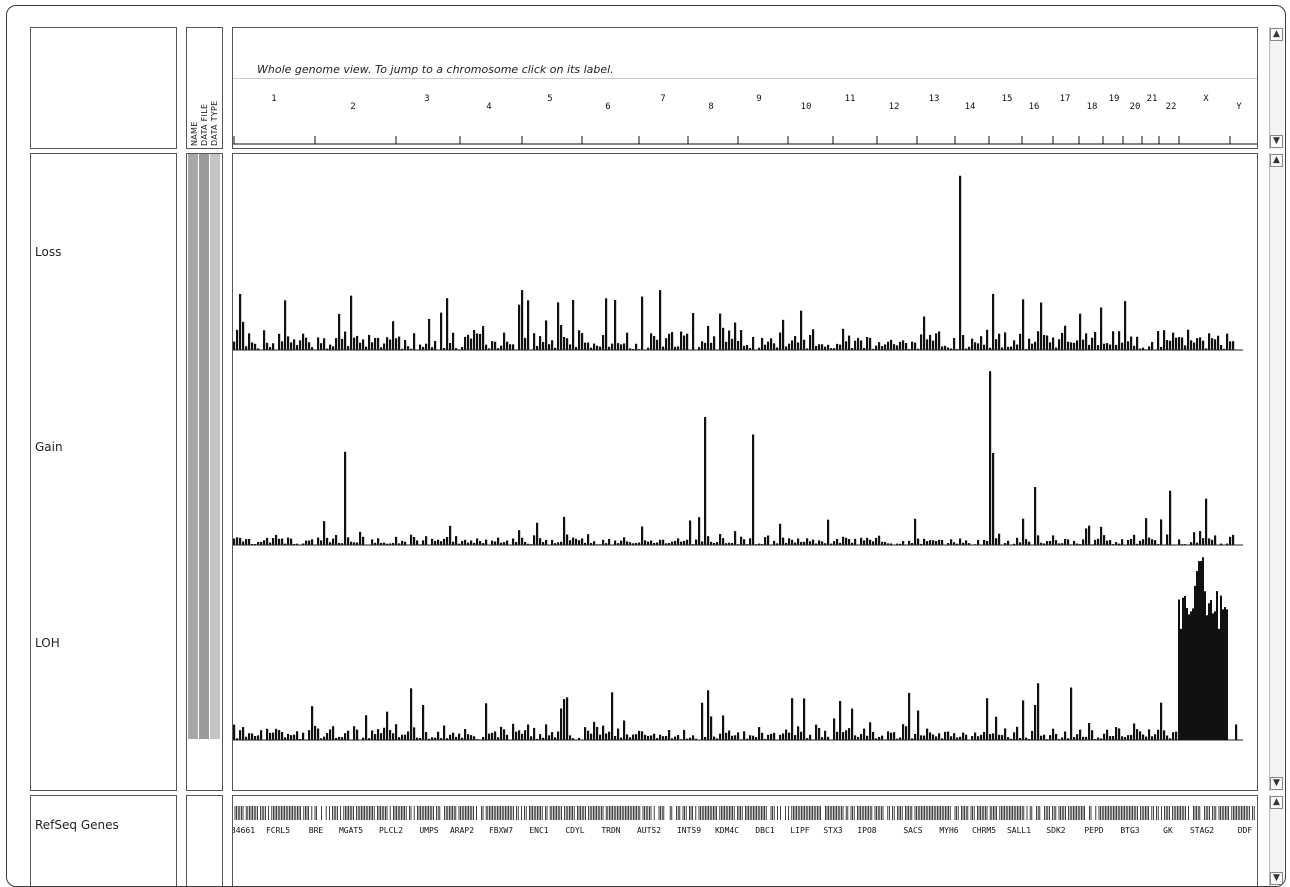 This screenshot has height=887, width=1290. Describe the element at coordinates (1019, 830) in the screenshot. I see `gene-label: SALL1` at that location.